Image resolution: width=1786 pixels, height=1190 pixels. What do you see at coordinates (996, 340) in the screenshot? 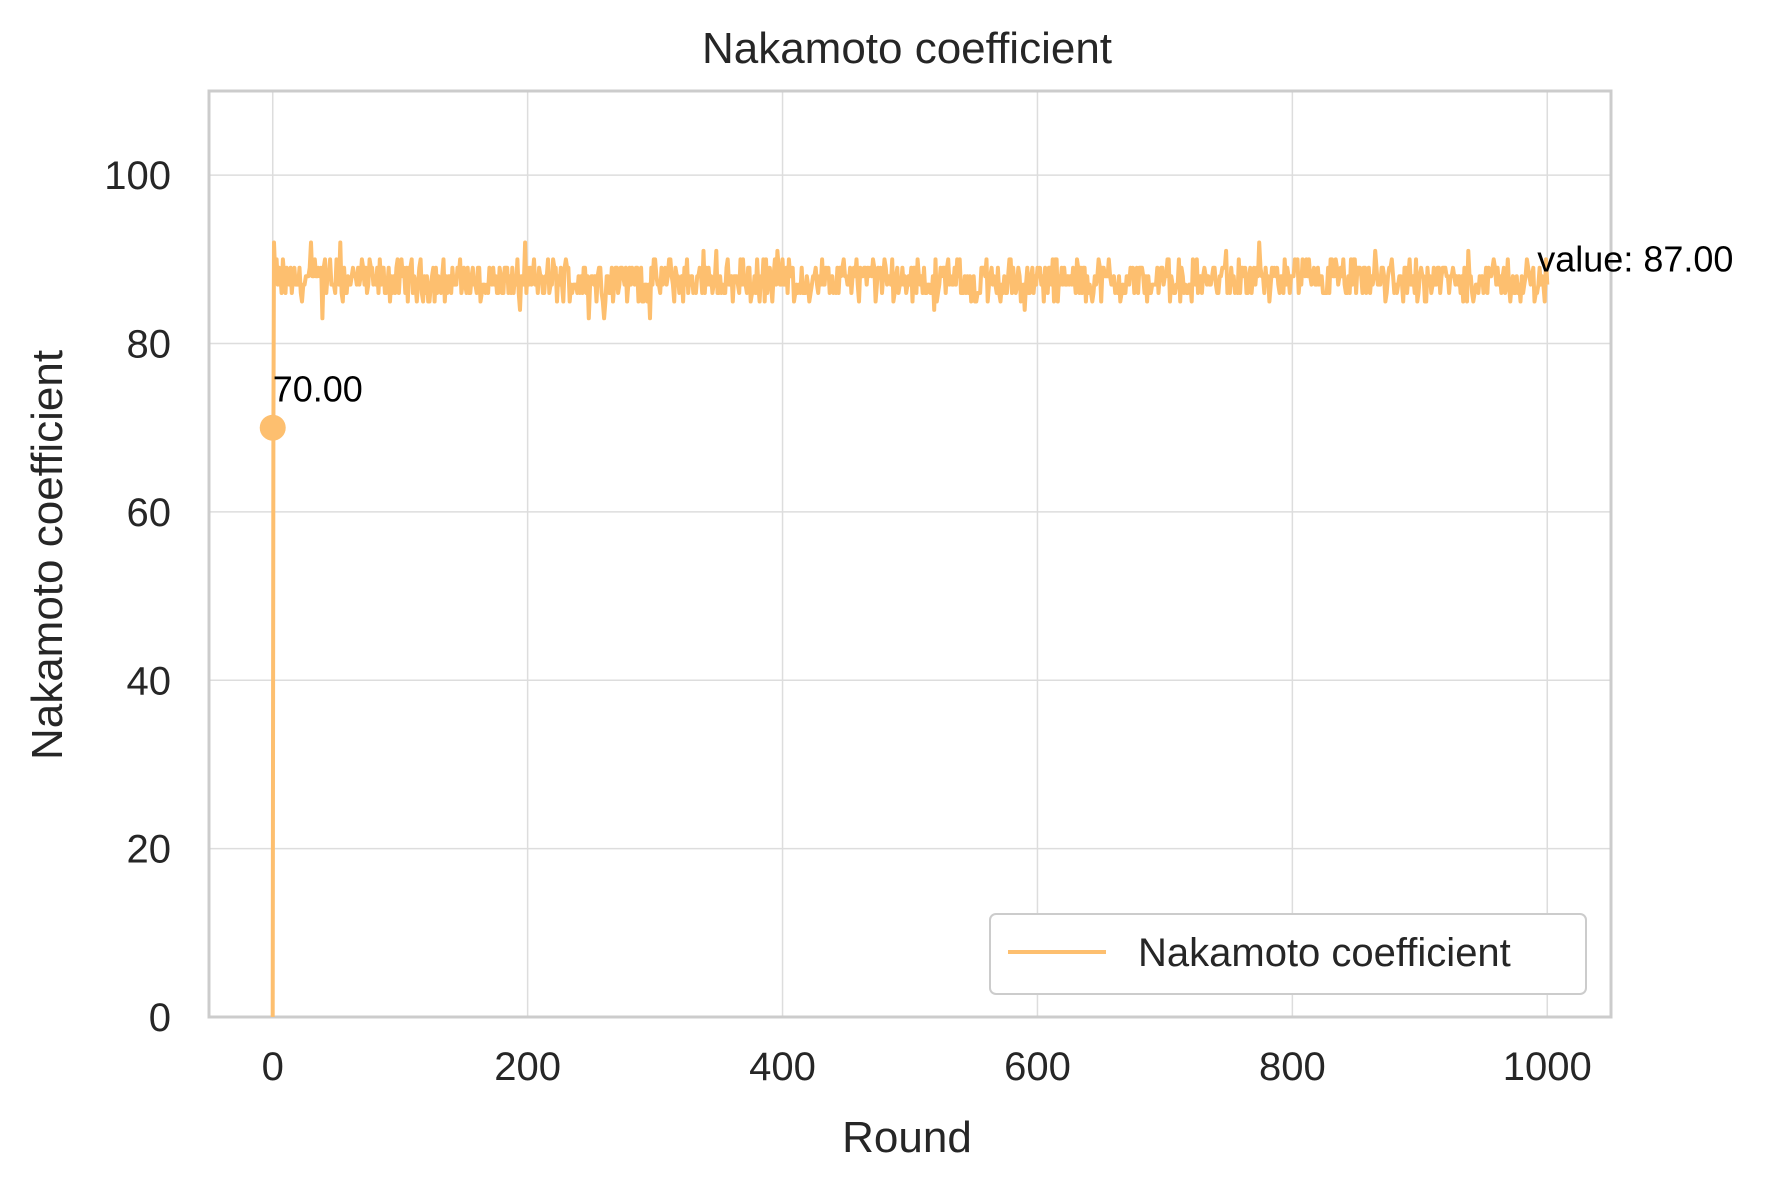
I see `annotations: 70.00 value: 87.00` at bounding box center [996, 340].